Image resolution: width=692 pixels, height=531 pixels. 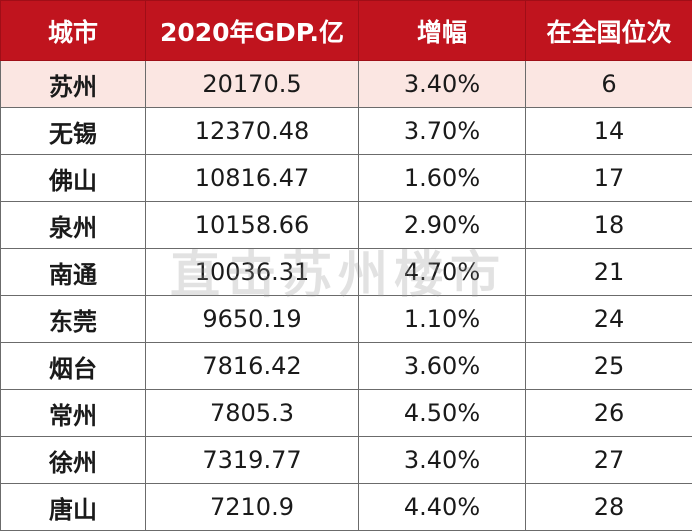 I want to click on gdp-cell: 10816.47, so click(x=252, y=178).